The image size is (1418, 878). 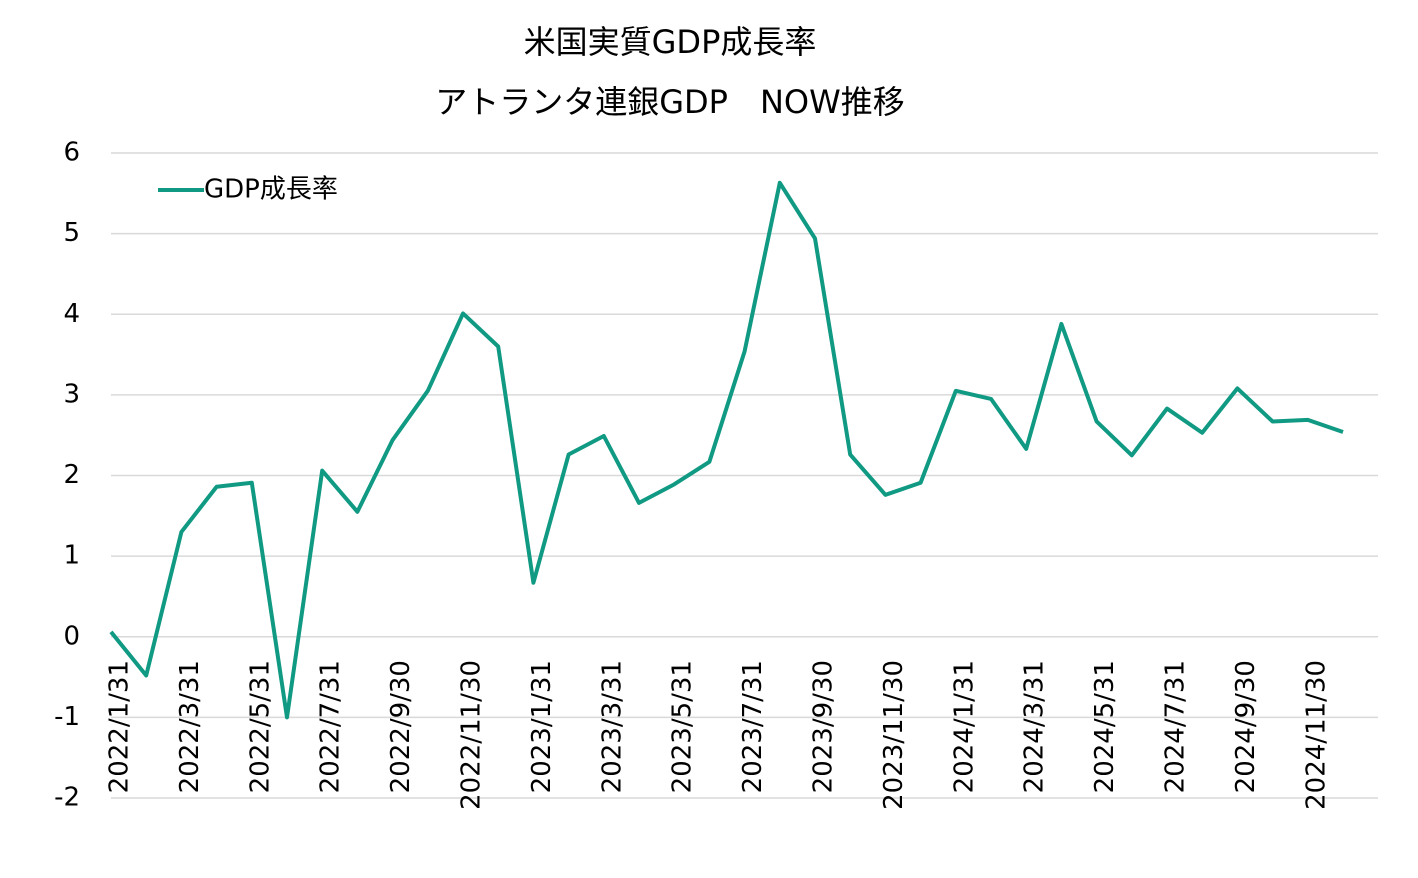 I want to click on y-tick-label: 2, so click(x=71, y=475).